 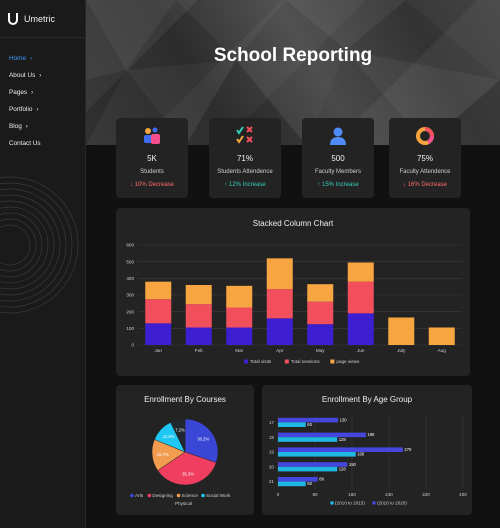 I want to click on bar-value-label: 128, so click(x=343, y=439).